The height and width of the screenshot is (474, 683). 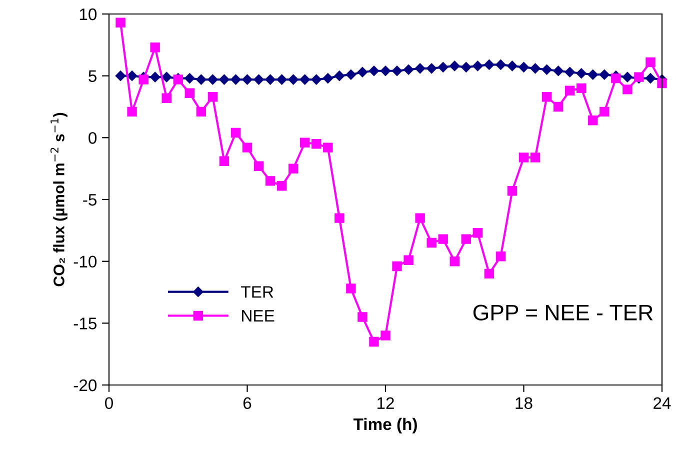 What do you see at coordinates (258, 316) in the screenshot?
I see `legend-label: NEE` at bounding box center [258, 316].